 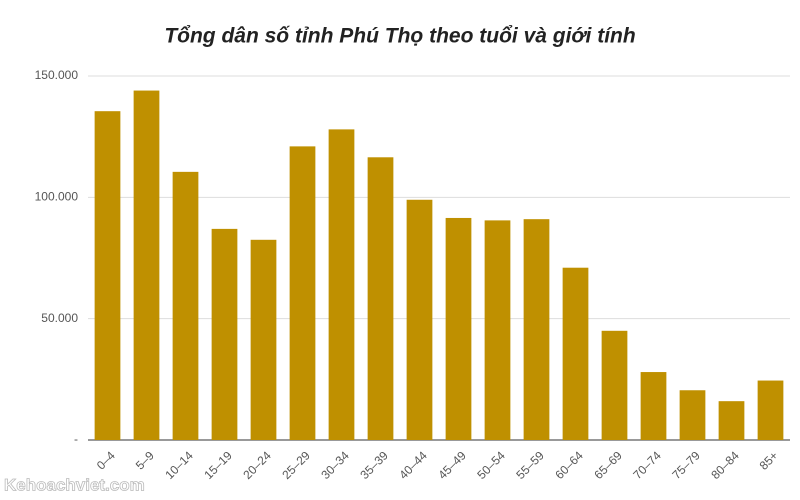 I want to click on x-tick-label: 50–54, so click(x=491, y=465).